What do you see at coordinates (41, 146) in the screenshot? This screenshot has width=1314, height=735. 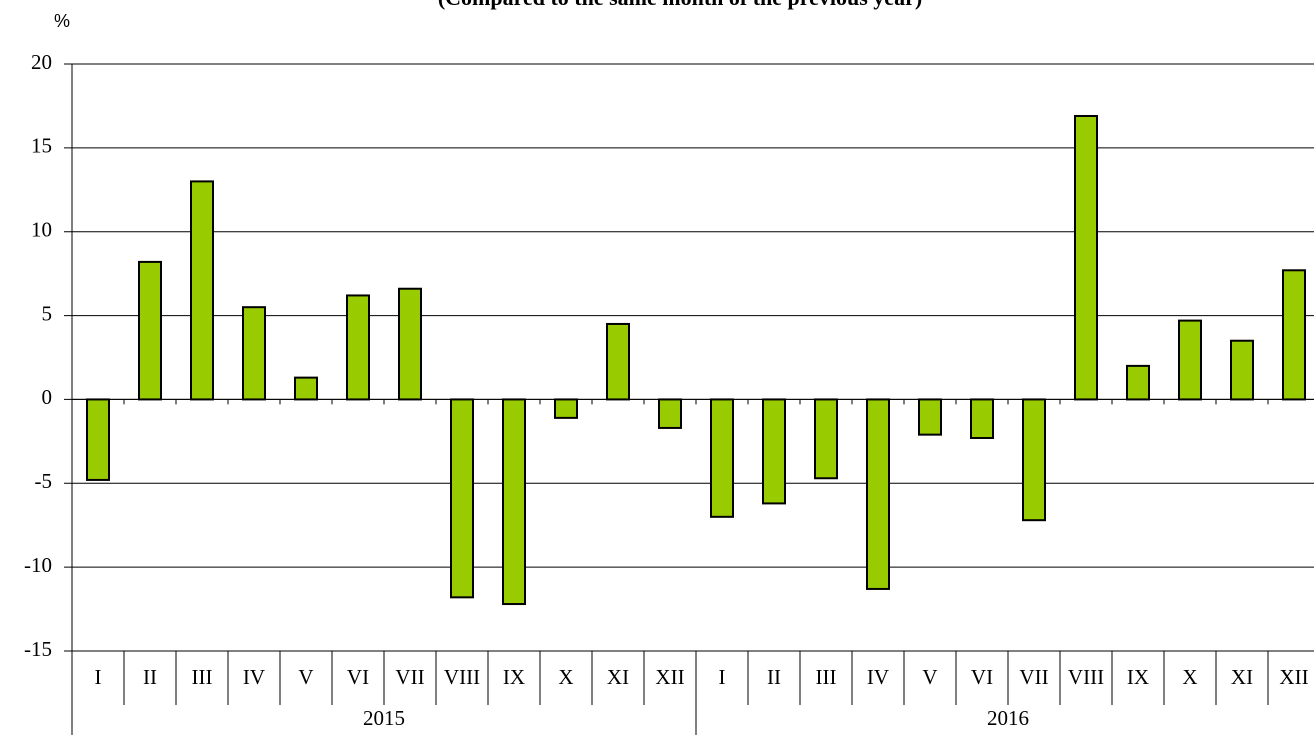 I see `y-tick-label: 15` at bounding box center [41, 146].